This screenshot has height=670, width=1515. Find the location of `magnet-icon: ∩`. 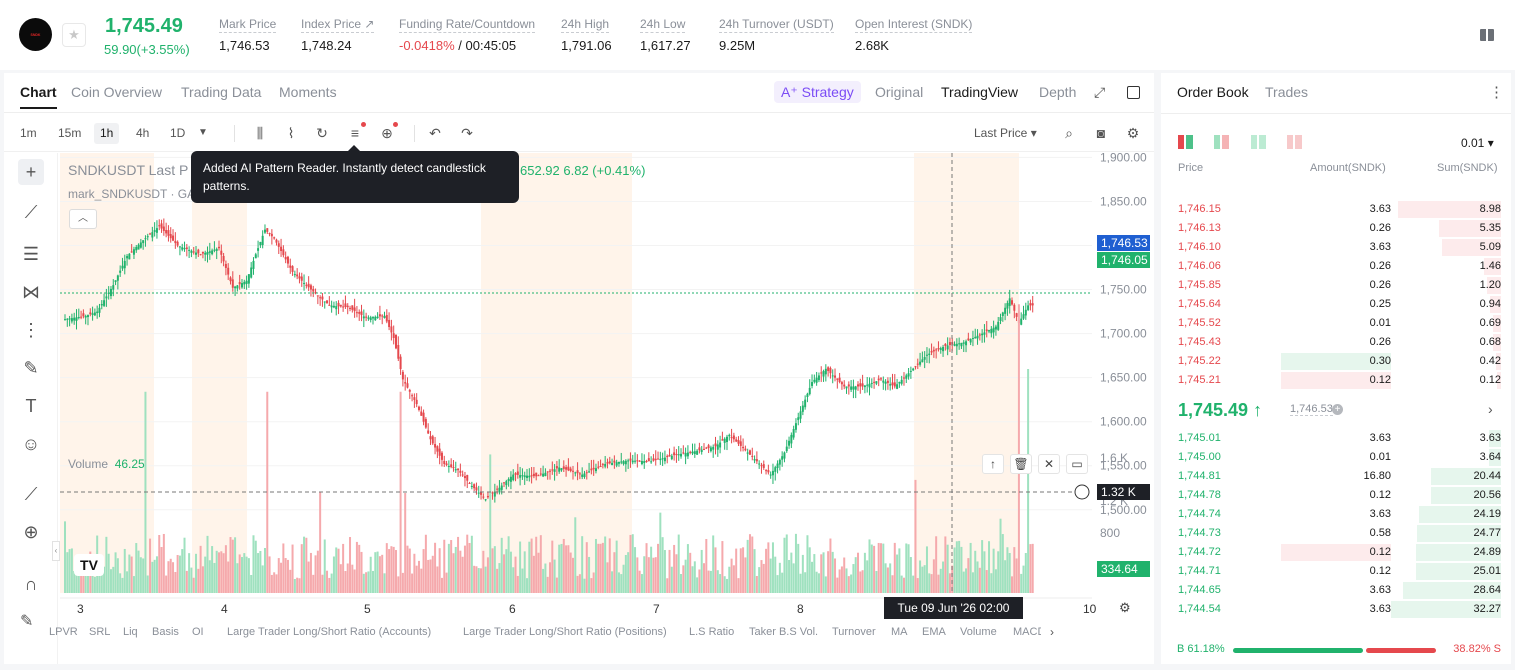

magnet-icon: ∩ is located at coordinates (31, 584).